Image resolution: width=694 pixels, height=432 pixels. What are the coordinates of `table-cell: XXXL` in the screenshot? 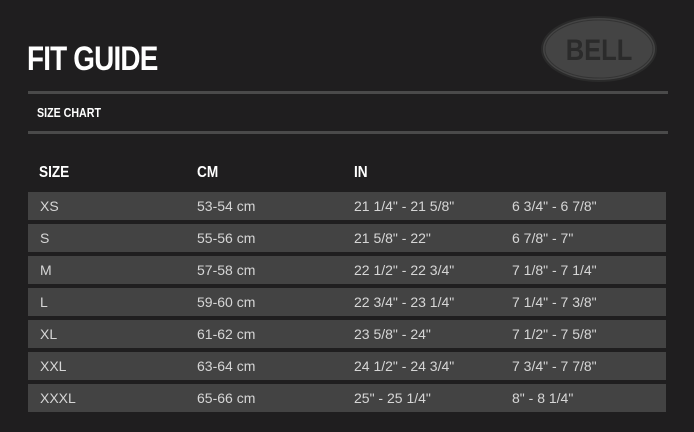 It's located at (58, 398).